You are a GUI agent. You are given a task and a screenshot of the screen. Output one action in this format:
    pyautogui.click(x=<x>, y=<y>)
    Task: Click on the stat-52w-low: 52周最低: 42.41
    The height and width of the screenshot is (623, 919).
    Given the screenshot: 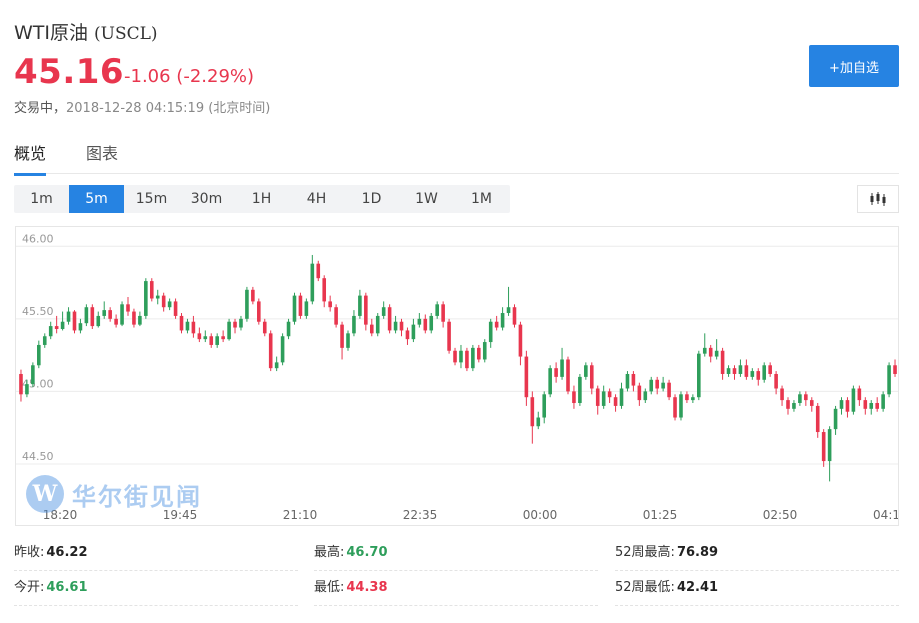 What is the action you would take?
    pyautogui.click(x=757, y=588)
    